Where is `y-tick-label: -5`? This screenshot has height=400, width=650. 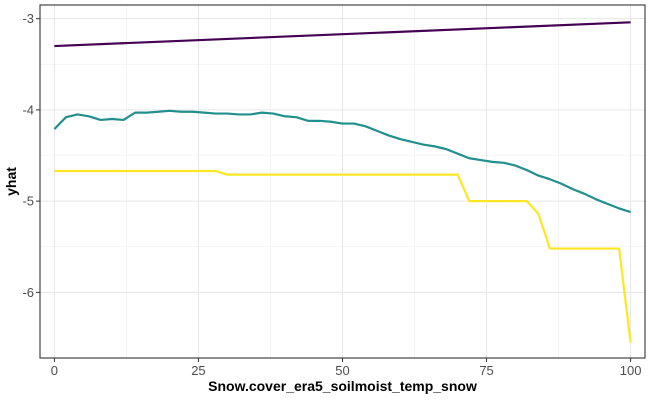
y-tick-label: -5 is located at coordinates (28, 201).